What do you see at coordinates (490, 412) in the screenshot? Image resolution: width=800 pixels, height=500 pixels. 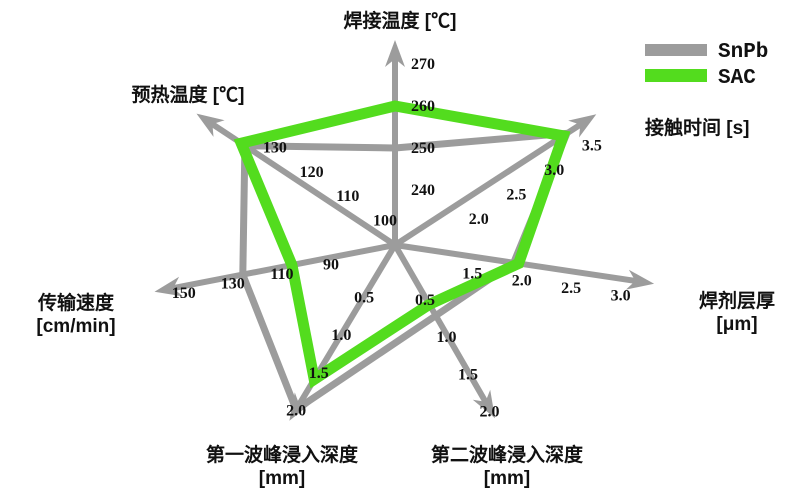 I see `tick-label-wave2-depth-2.0: 2.0` at bounding box center [490, 412].